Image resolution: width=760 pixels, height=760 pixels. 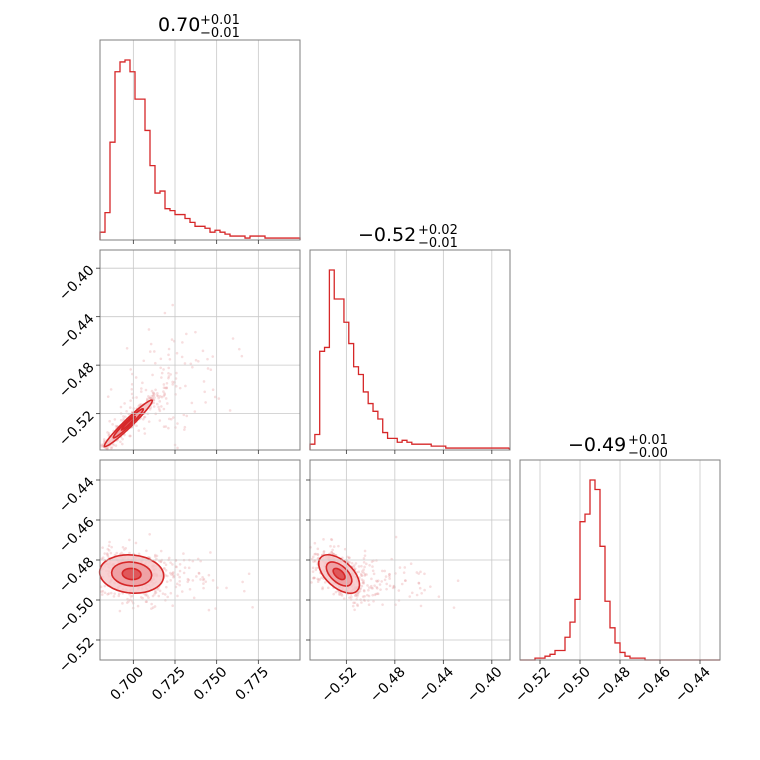 I want to click on x-tick-label-1-2: −0.44, so click(x=437, y=685).